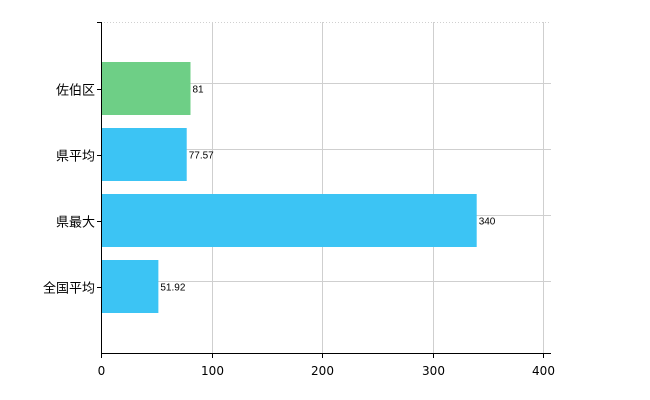  Describe the element at coordinates (75, 157) in the screenshot. I see `category-label-1: 県平均` at that location.